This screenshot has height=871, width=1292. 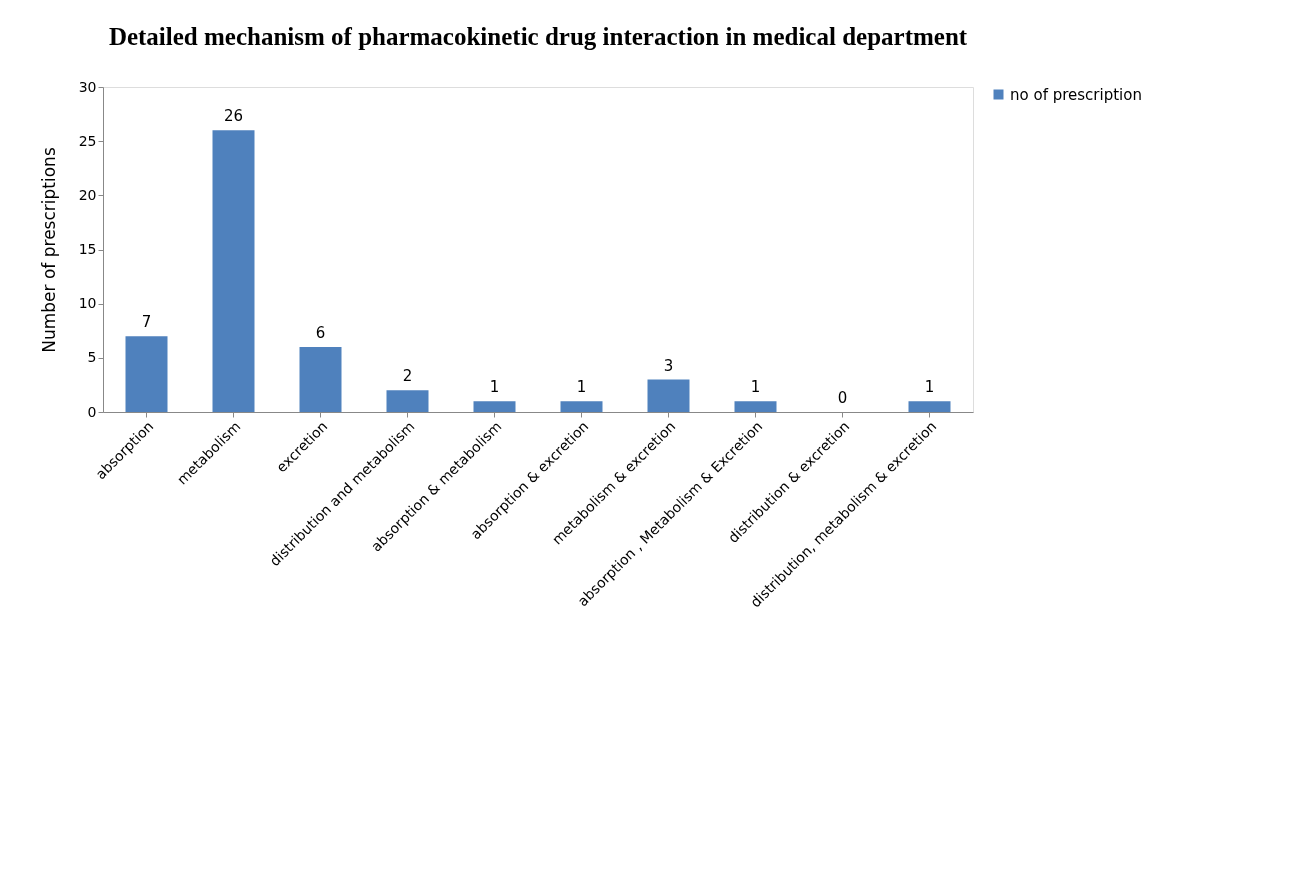 What do you see at coordinates (87, 140) in the screenshot?
I see `y-tick-label: 25` at bounding box center [87, 140].